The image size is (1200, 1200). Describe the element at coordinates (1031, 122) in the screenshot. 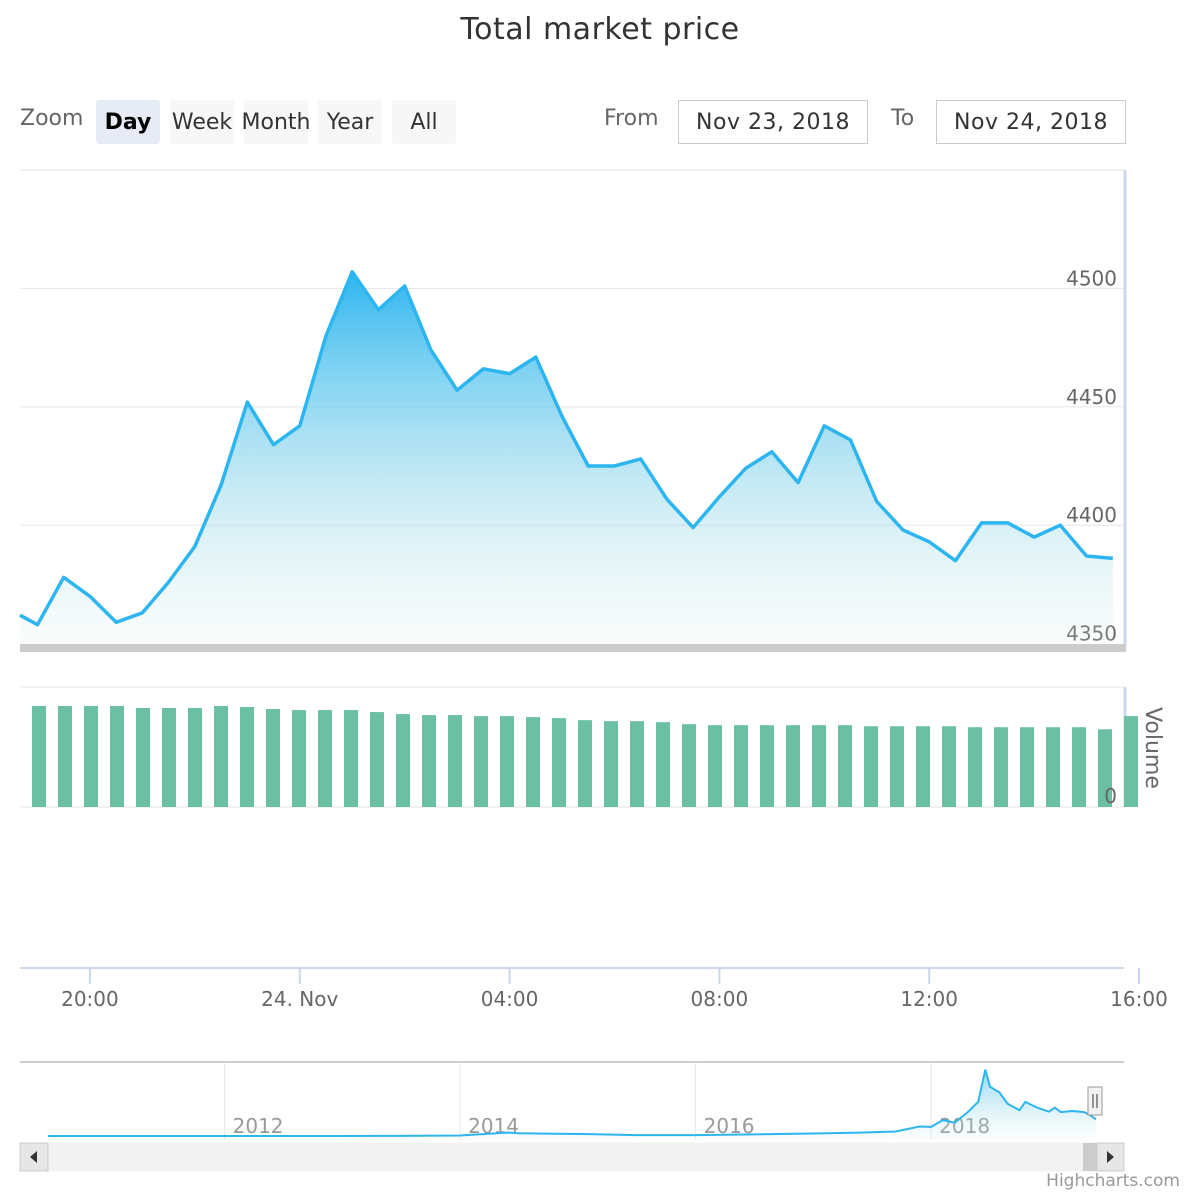

I see `to-date-input: Nov 24, 2018` at that location.